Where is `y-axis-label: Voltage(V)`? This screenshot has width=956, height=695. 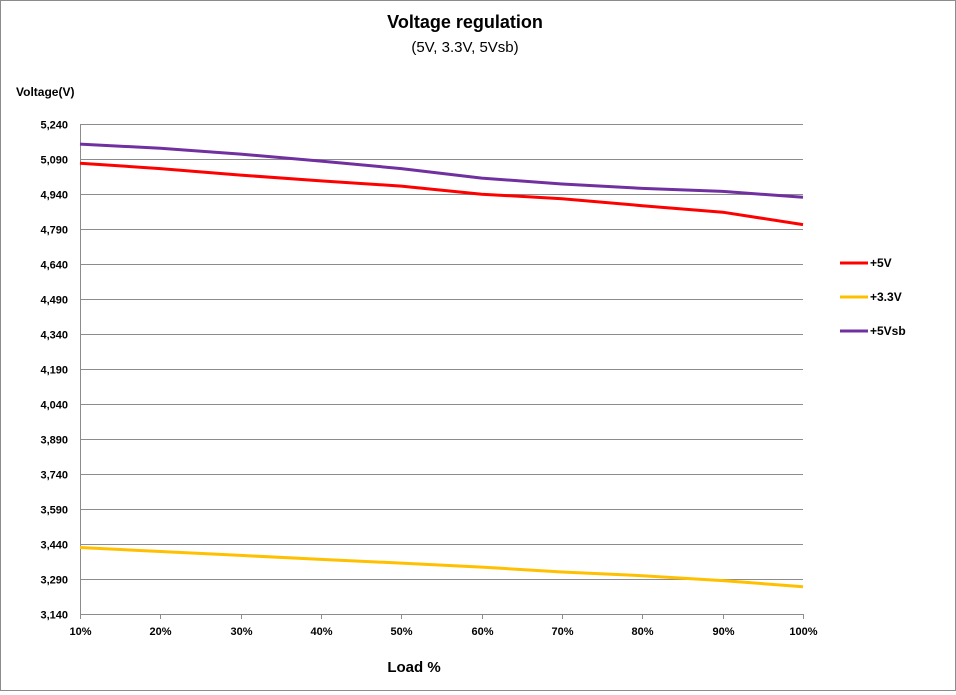
y-axis-label: Voltage(V) is located at coordinates (45, 92).